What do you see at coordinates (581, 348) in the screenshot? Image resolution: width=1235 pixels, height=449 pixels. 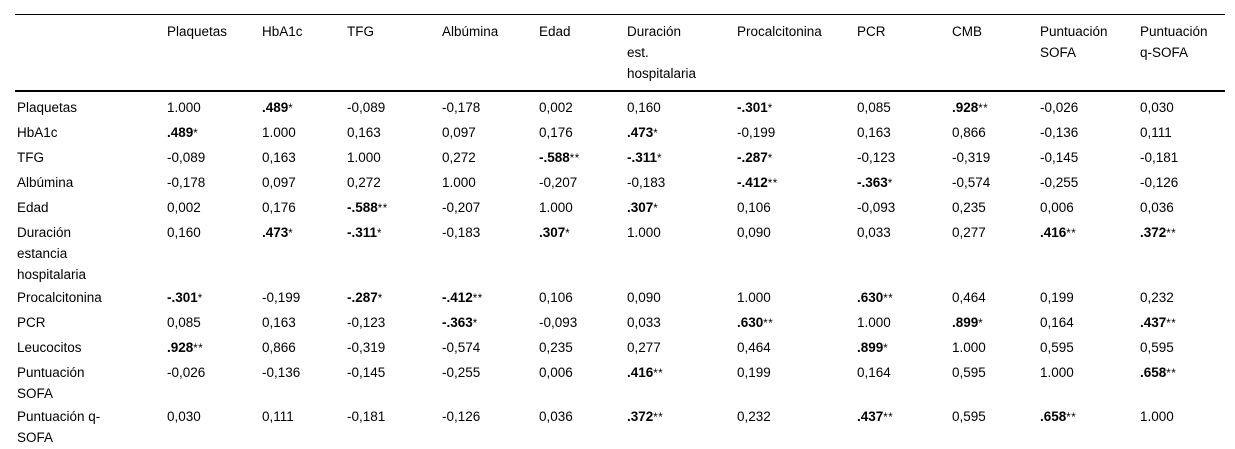 I see `value-cell: 0,235` at bounding box center [581, 348].